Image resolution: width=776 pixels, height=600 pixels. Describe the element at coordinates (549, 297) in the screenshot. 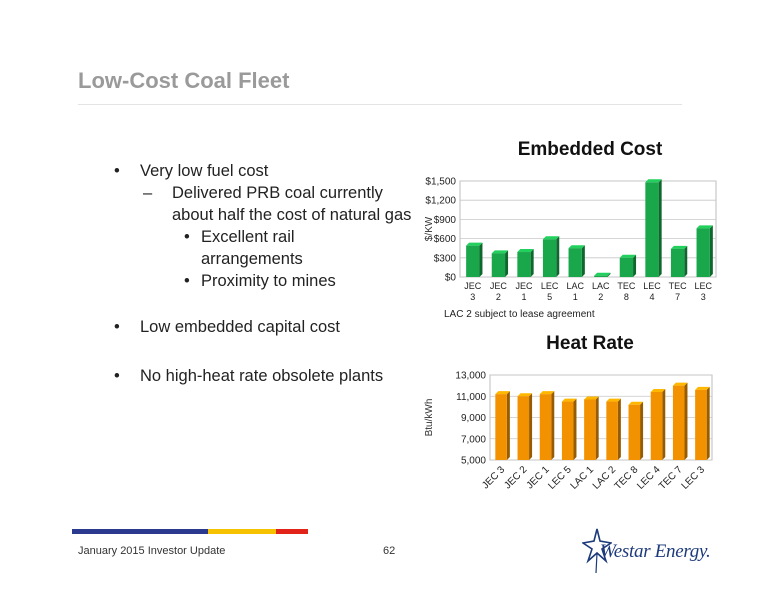

I see `x-tick-label: 5` at that location.